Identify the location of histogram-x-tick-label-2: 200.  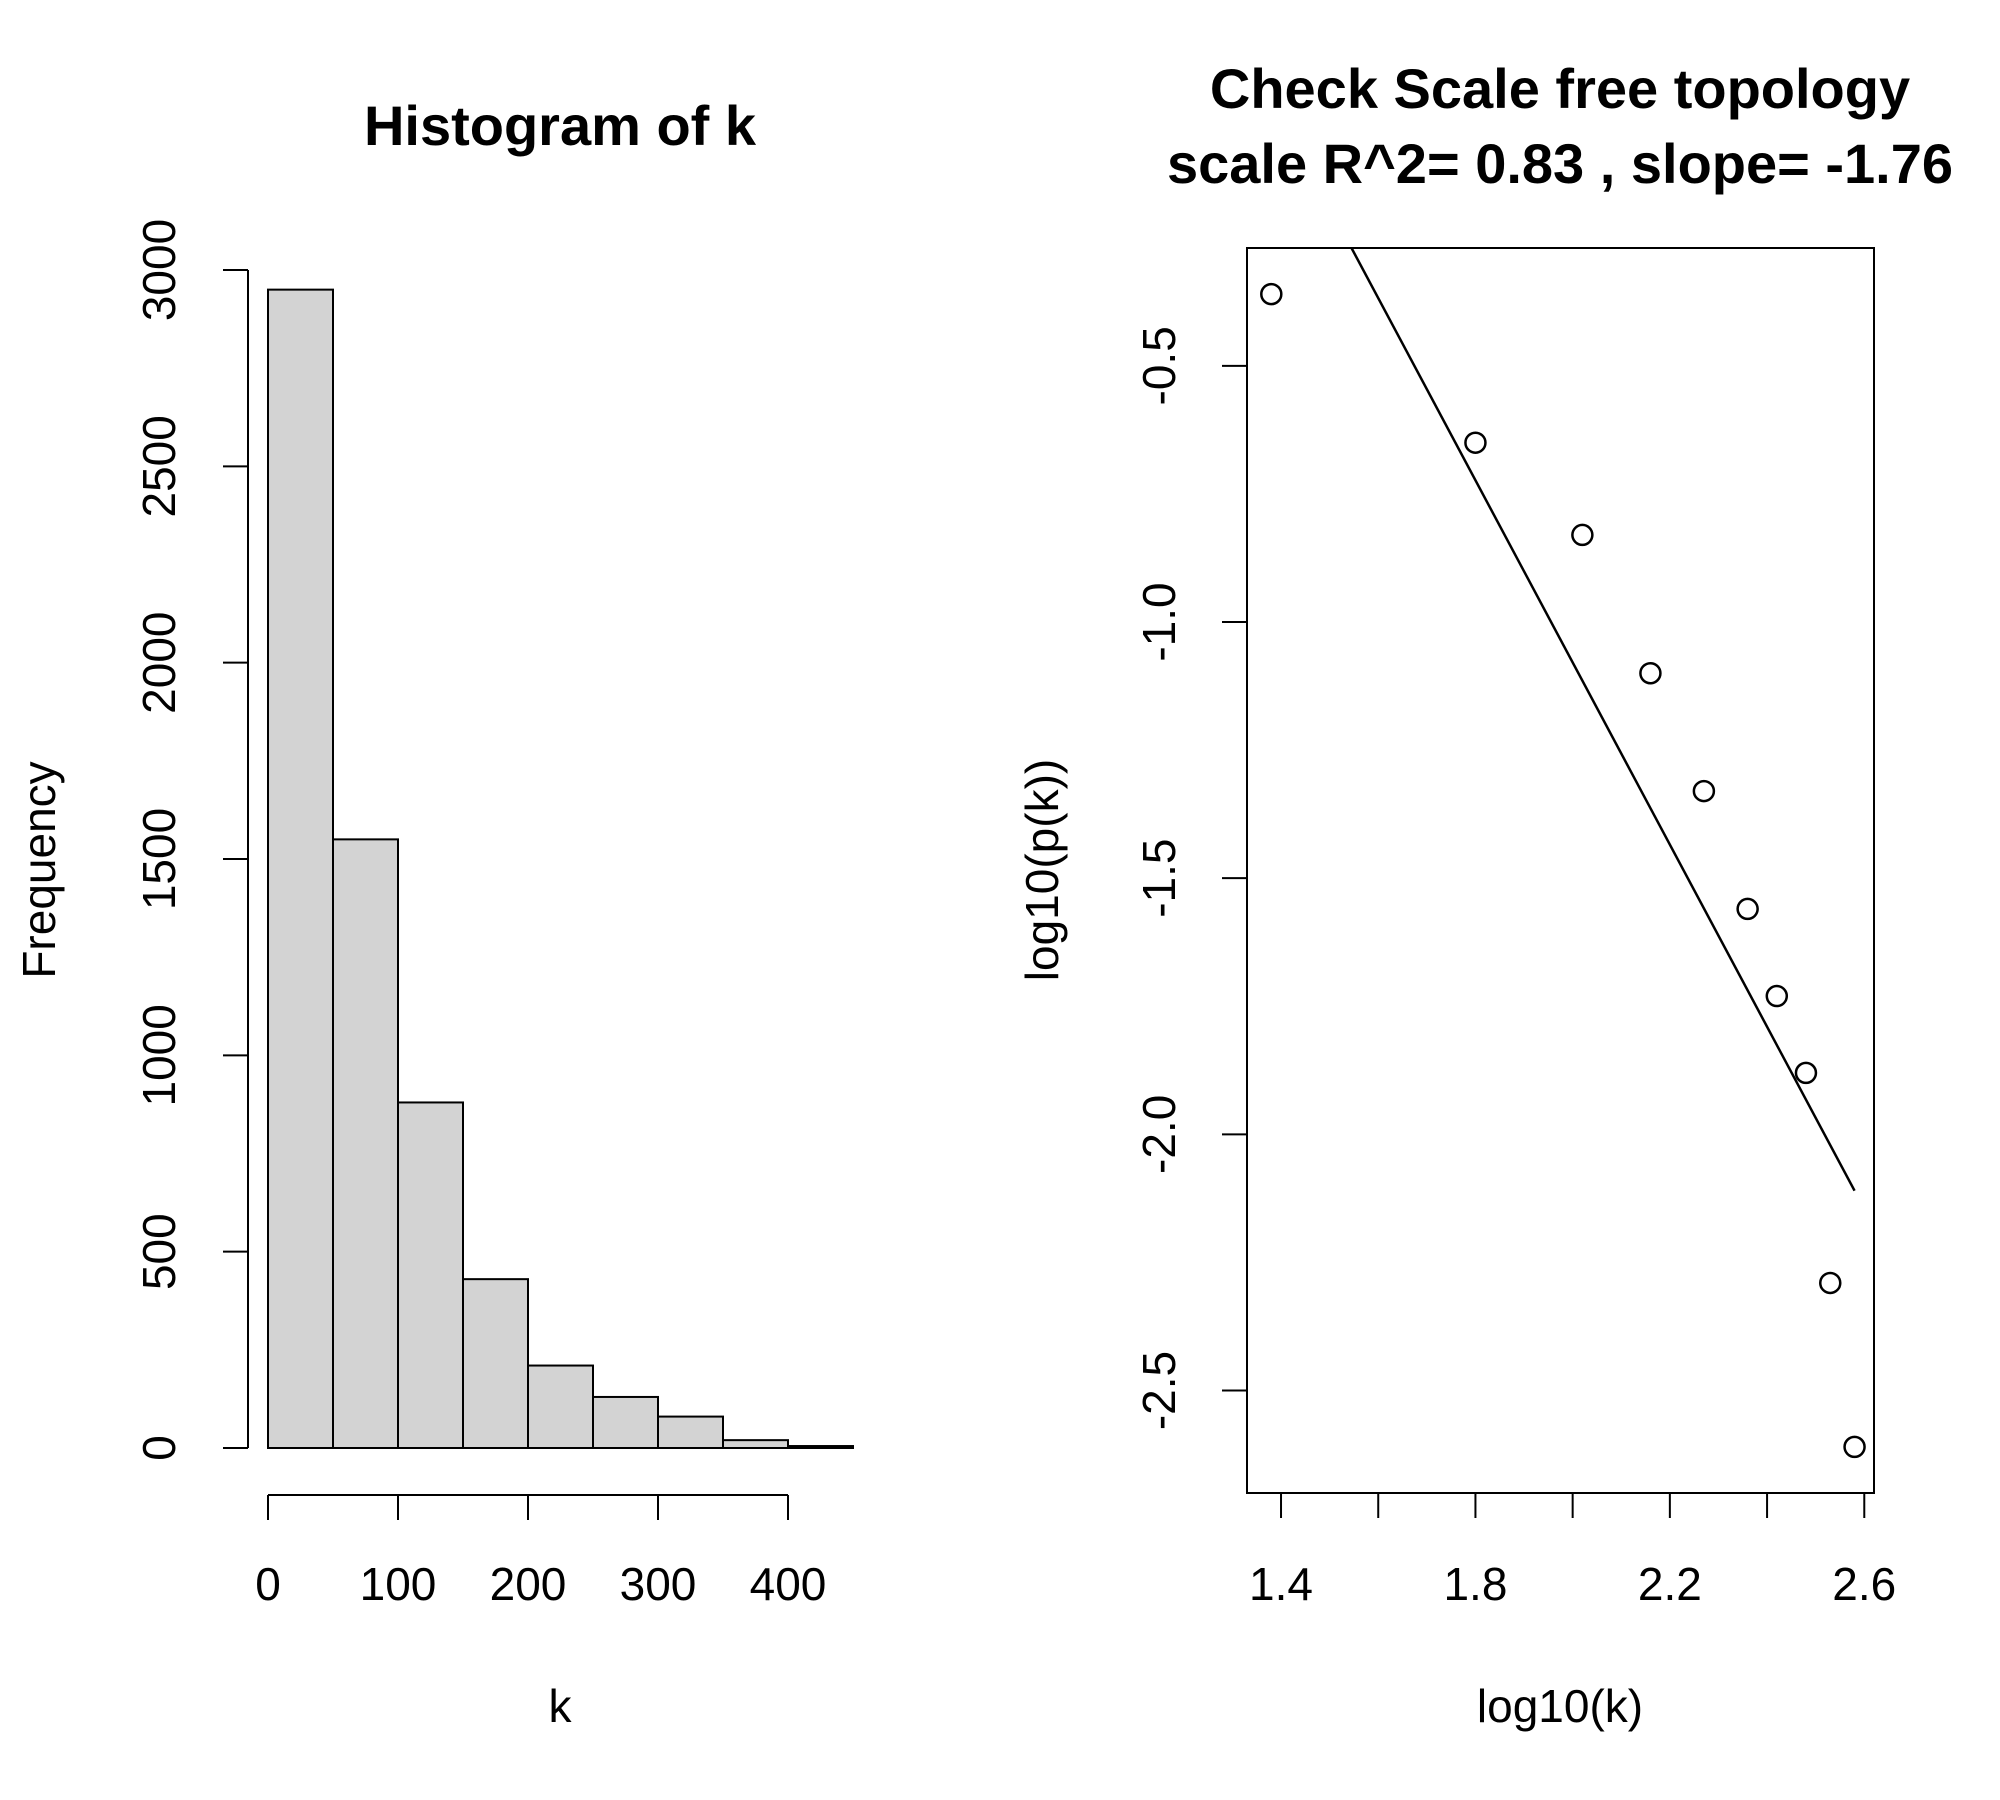
(528, 1584).